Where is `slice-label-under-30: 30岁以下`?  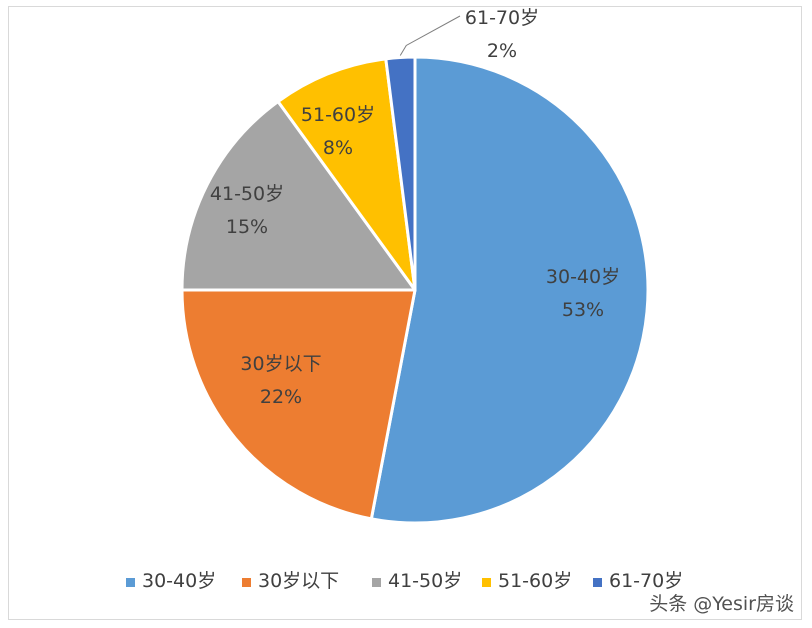
slice-label-under-30: 30岁以下 is located at coordinates (280, 364).